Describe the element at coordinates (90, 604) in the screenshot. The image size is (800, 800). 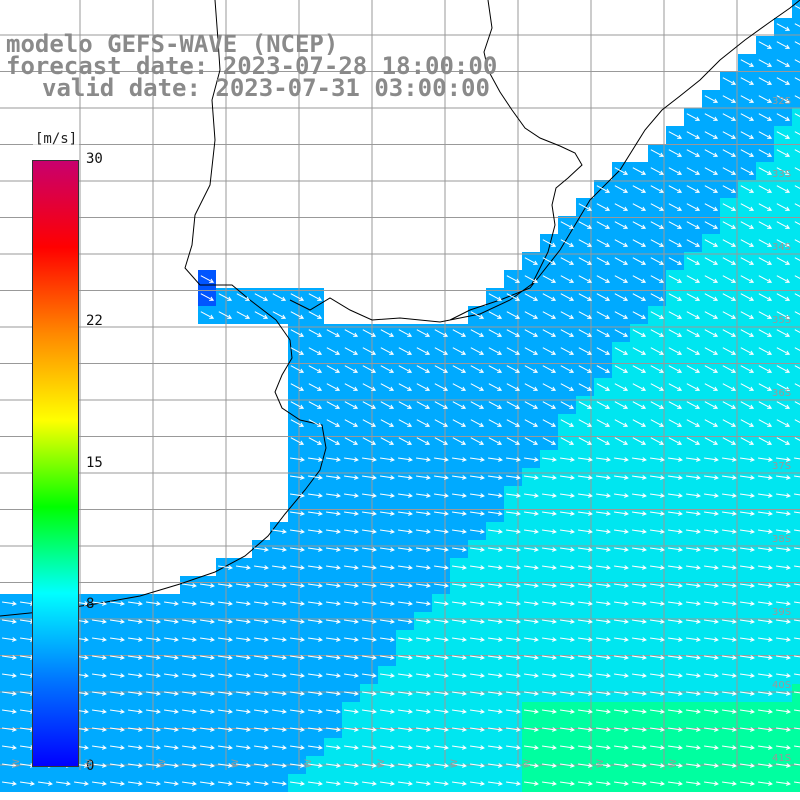
I see `colorbar-tick-label: 8` at that location.